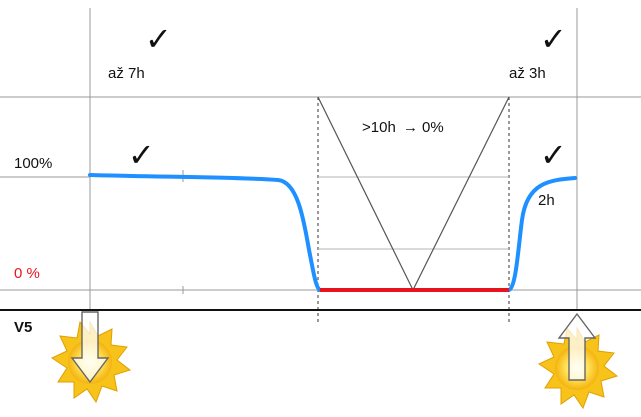 This screenshot has height=417, width=641. I want to click on level-curve-right, so click(542, 234).